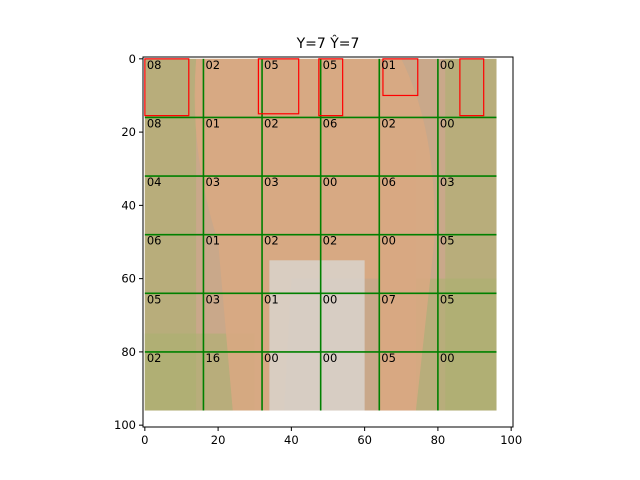 The image size is (640, 480). Describe the element at coordinates (128, 205) in the screenshot. I see `y-tick-label: 40` at that location.